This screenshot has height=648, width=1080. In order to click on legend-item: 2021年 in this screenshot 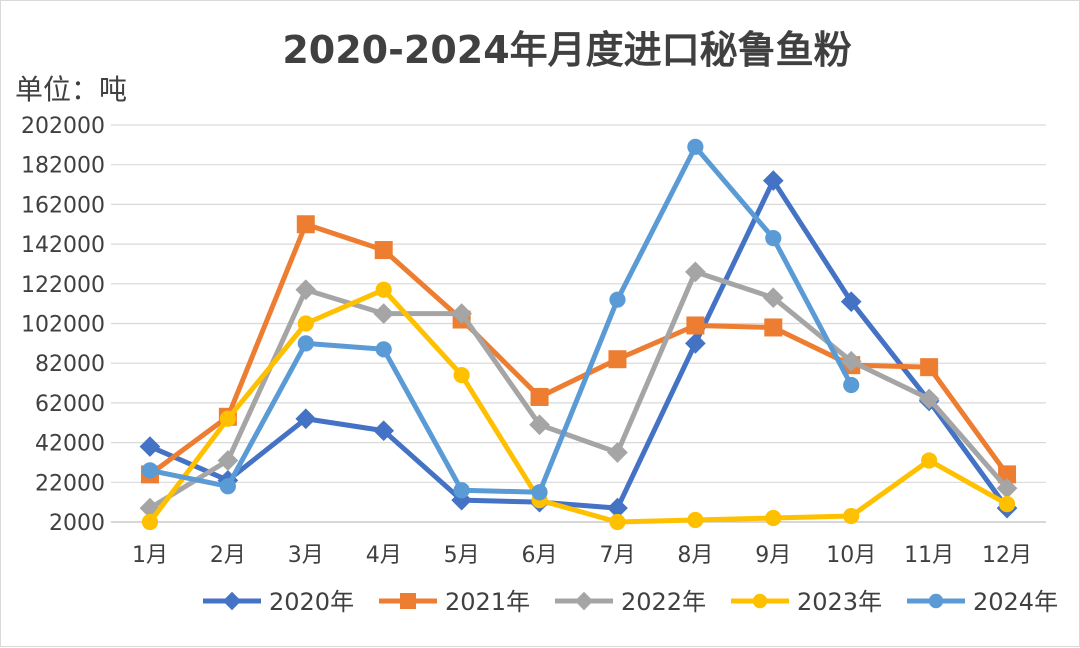, I will do `click(454, 602)`.